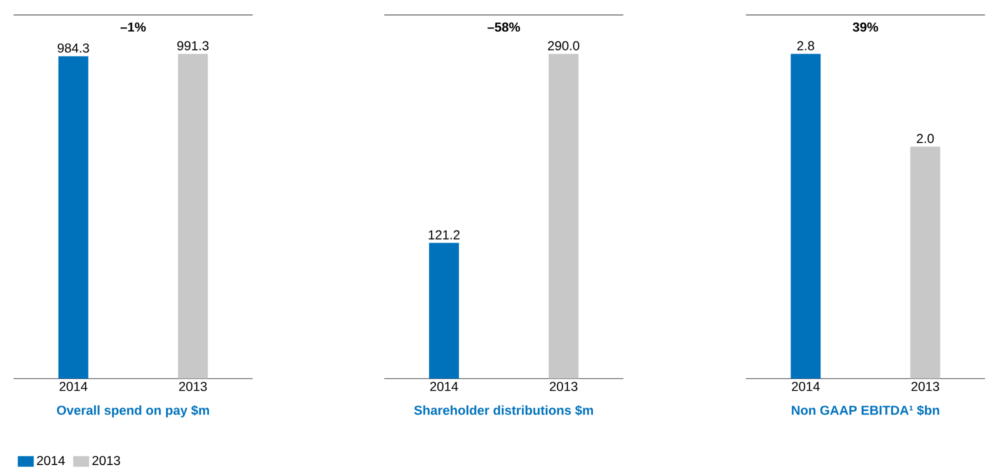  I want to click on data-label: 2.8, so click(805, 45).